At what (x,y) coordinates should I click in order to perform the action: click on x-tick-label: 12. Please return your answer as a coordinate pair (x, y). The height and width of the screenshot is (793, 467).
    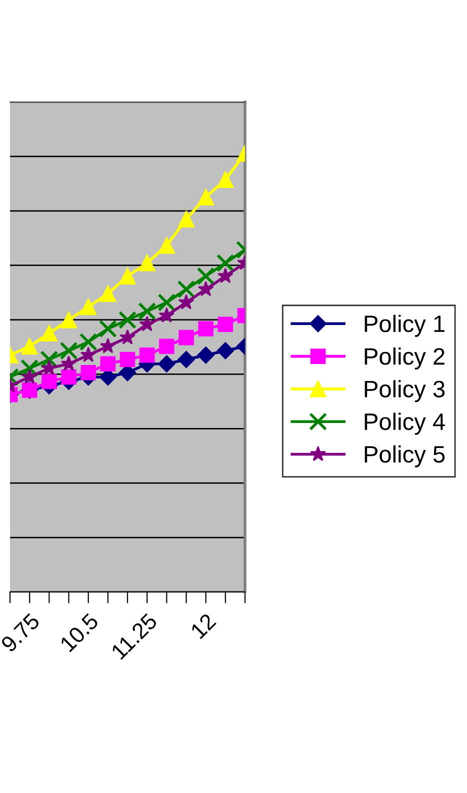
    Looking at the image, I should click on (203, 626).